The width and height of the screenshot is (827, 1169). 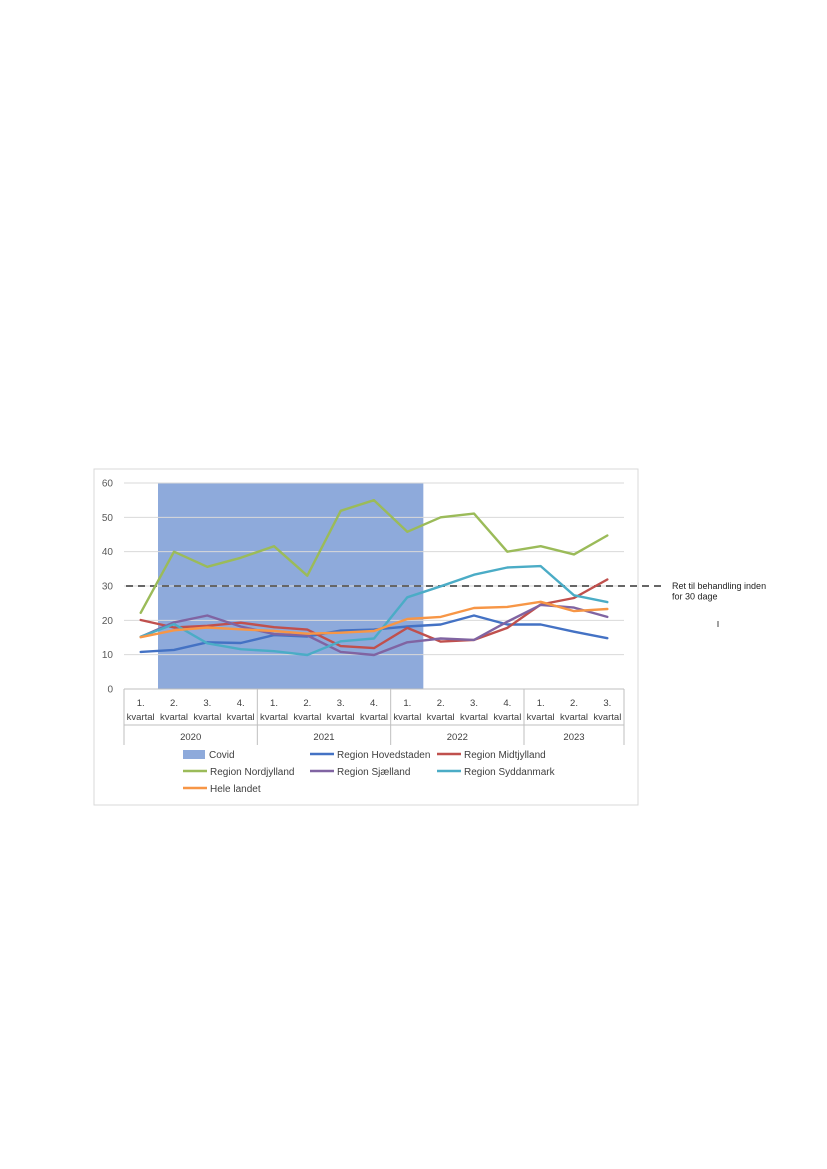 What do you see at coordinates (108, 484) in the screenshot?
I see `y-tick-label: 60` at bounding box center [108, 484].